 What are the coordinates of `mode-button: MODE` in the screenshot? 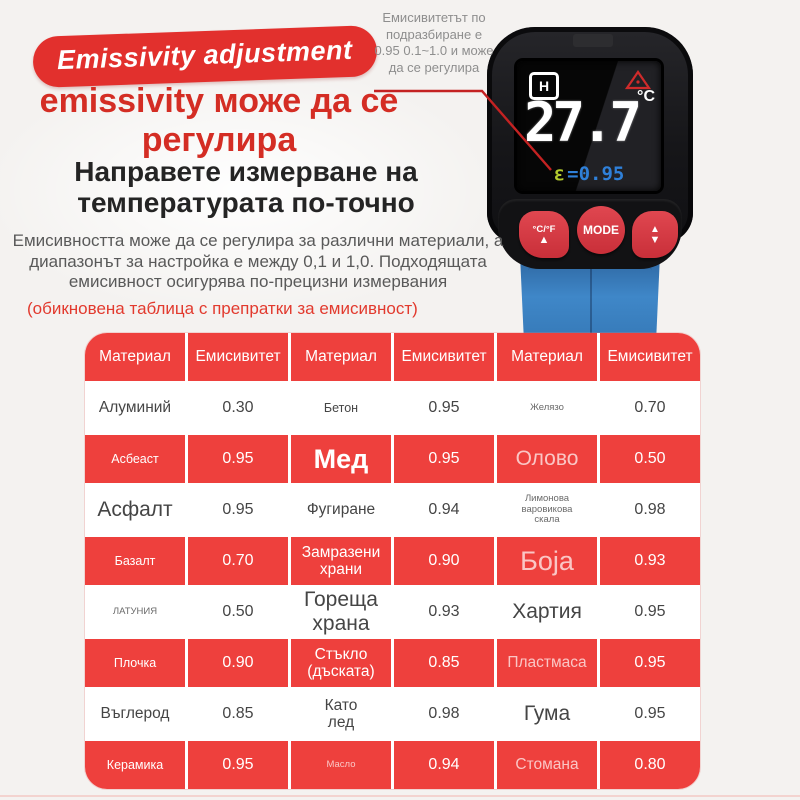 It's located at (601, 230).